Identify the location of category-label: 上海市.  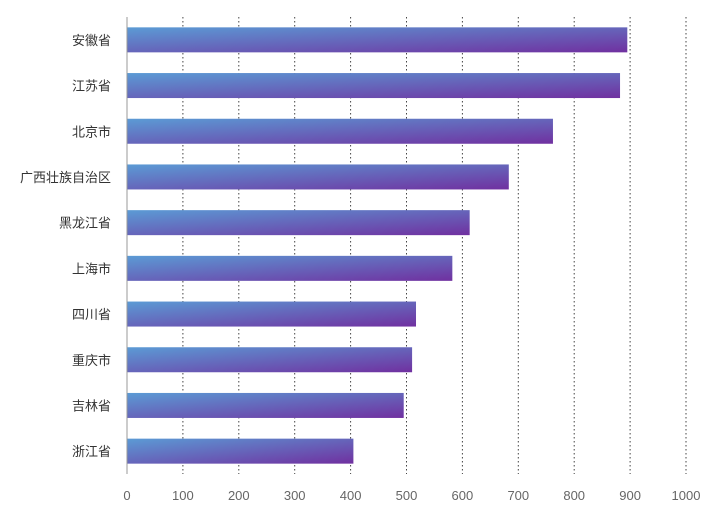
(91, 269).